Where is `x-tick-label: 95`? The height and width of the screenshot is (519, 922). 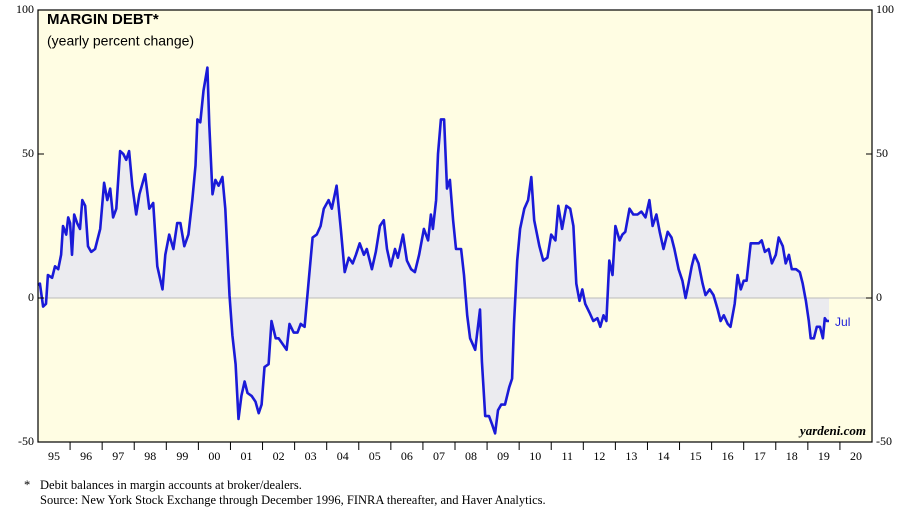 x-tick-label: 95 is located at coordinates (54, 456).